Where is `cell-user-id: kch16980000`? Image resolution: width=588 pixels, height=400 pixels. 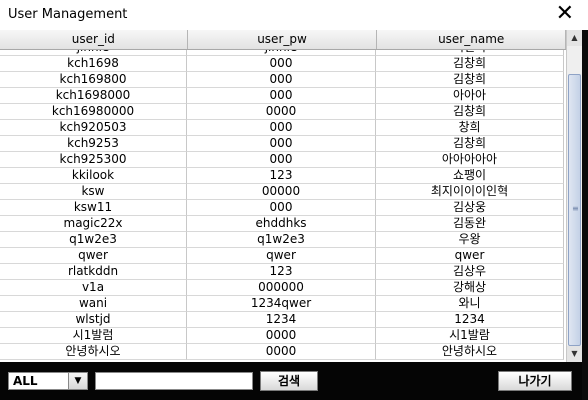 cell-user-id: kch16980000 is located at coordinates (93, 112).